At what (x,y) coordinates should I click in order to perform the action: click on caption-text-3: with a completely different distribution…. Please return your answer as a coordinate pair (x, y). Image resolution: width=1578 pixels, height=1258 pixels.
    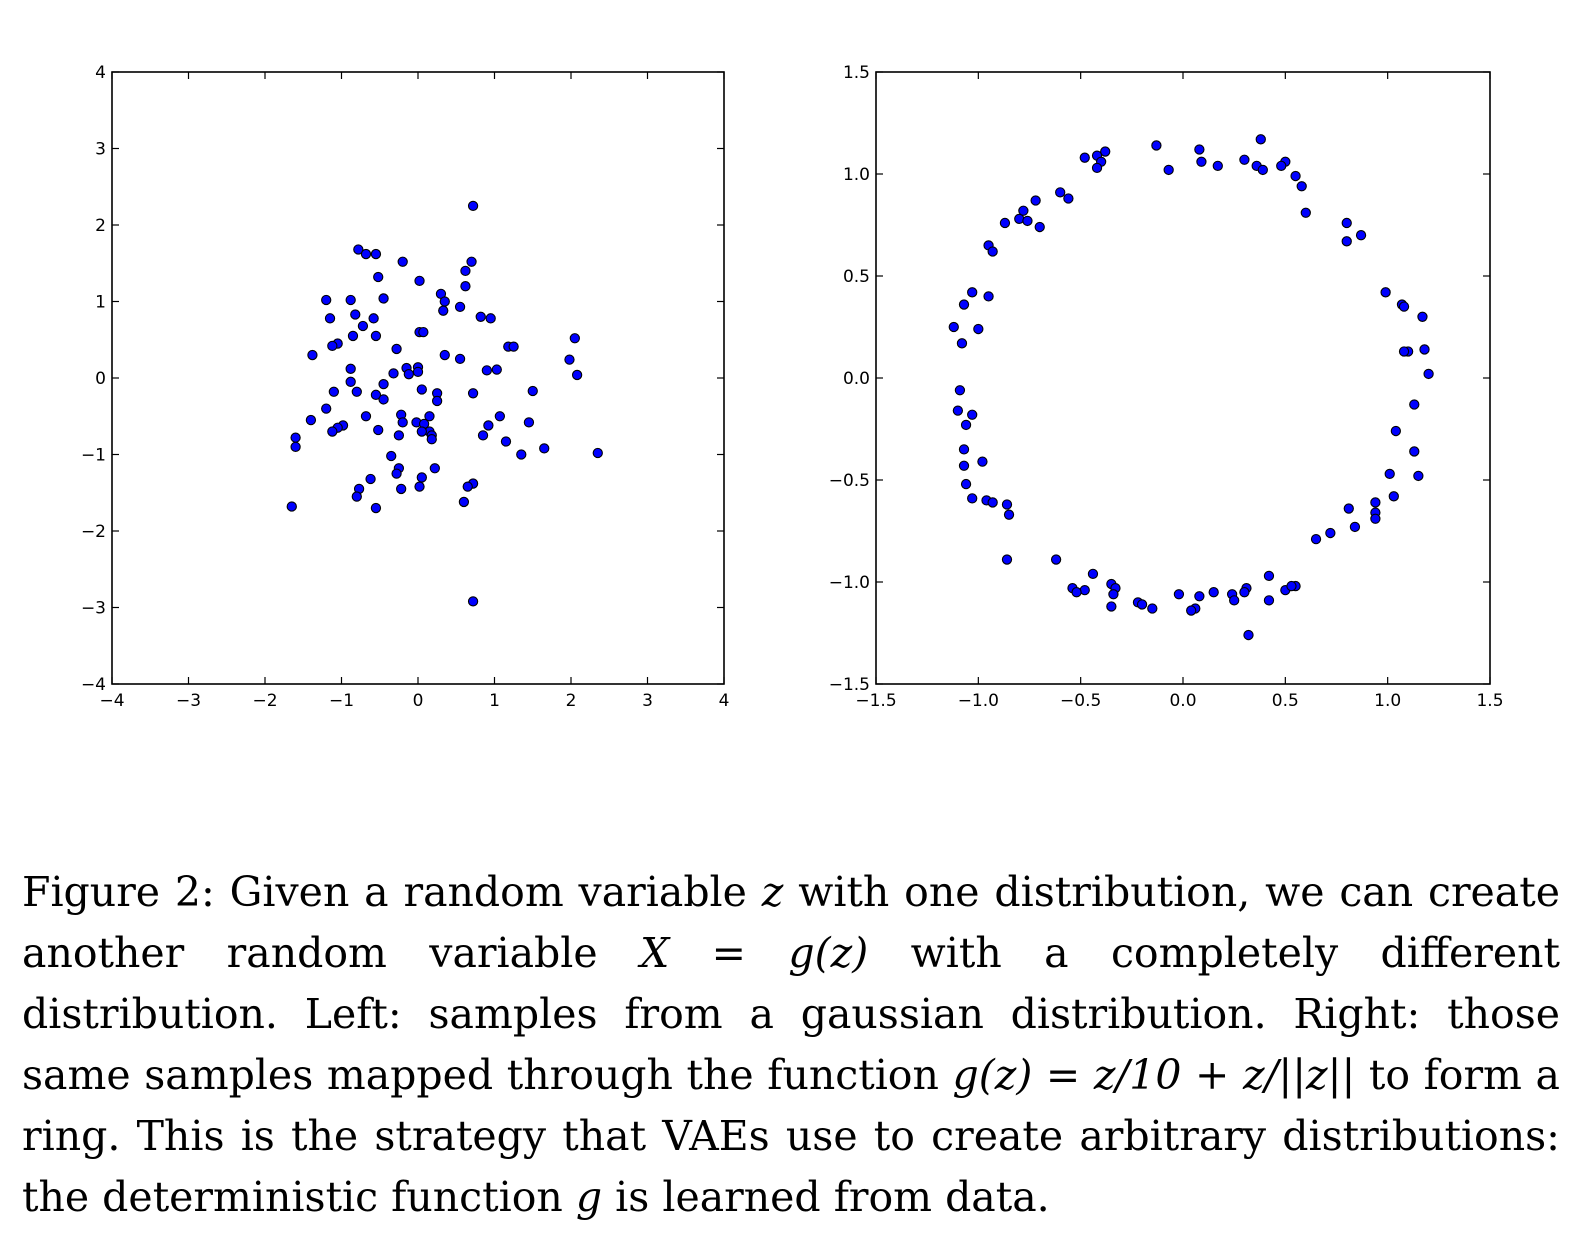
    Looking at the image, I should click on (791, 1014).